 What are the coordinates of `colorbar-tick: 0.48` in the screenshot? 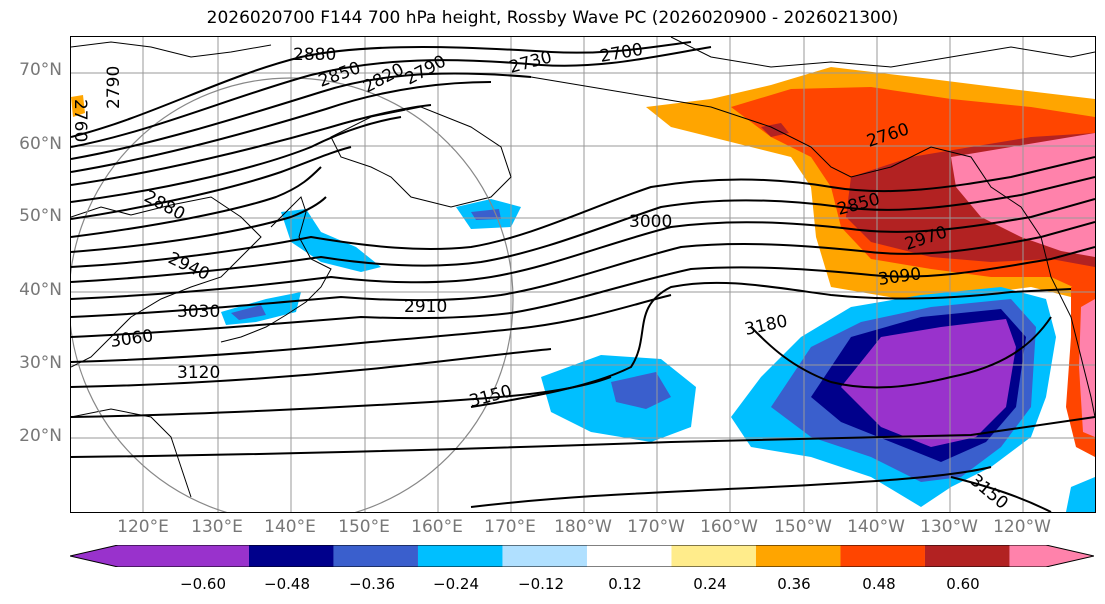 It's located at (879, 584).